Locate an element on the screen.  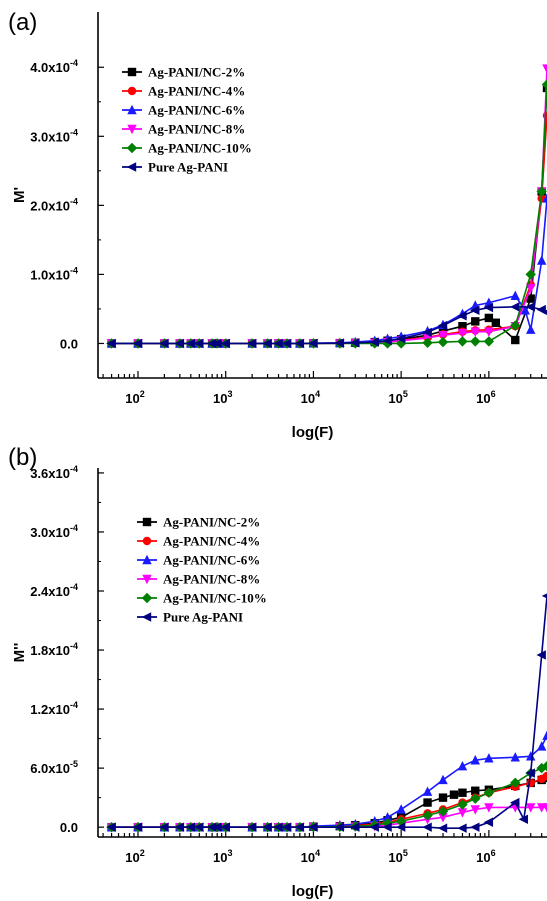
y-tick-label: 2.0x10⁻⁴ is located at coordinates (54, 204).